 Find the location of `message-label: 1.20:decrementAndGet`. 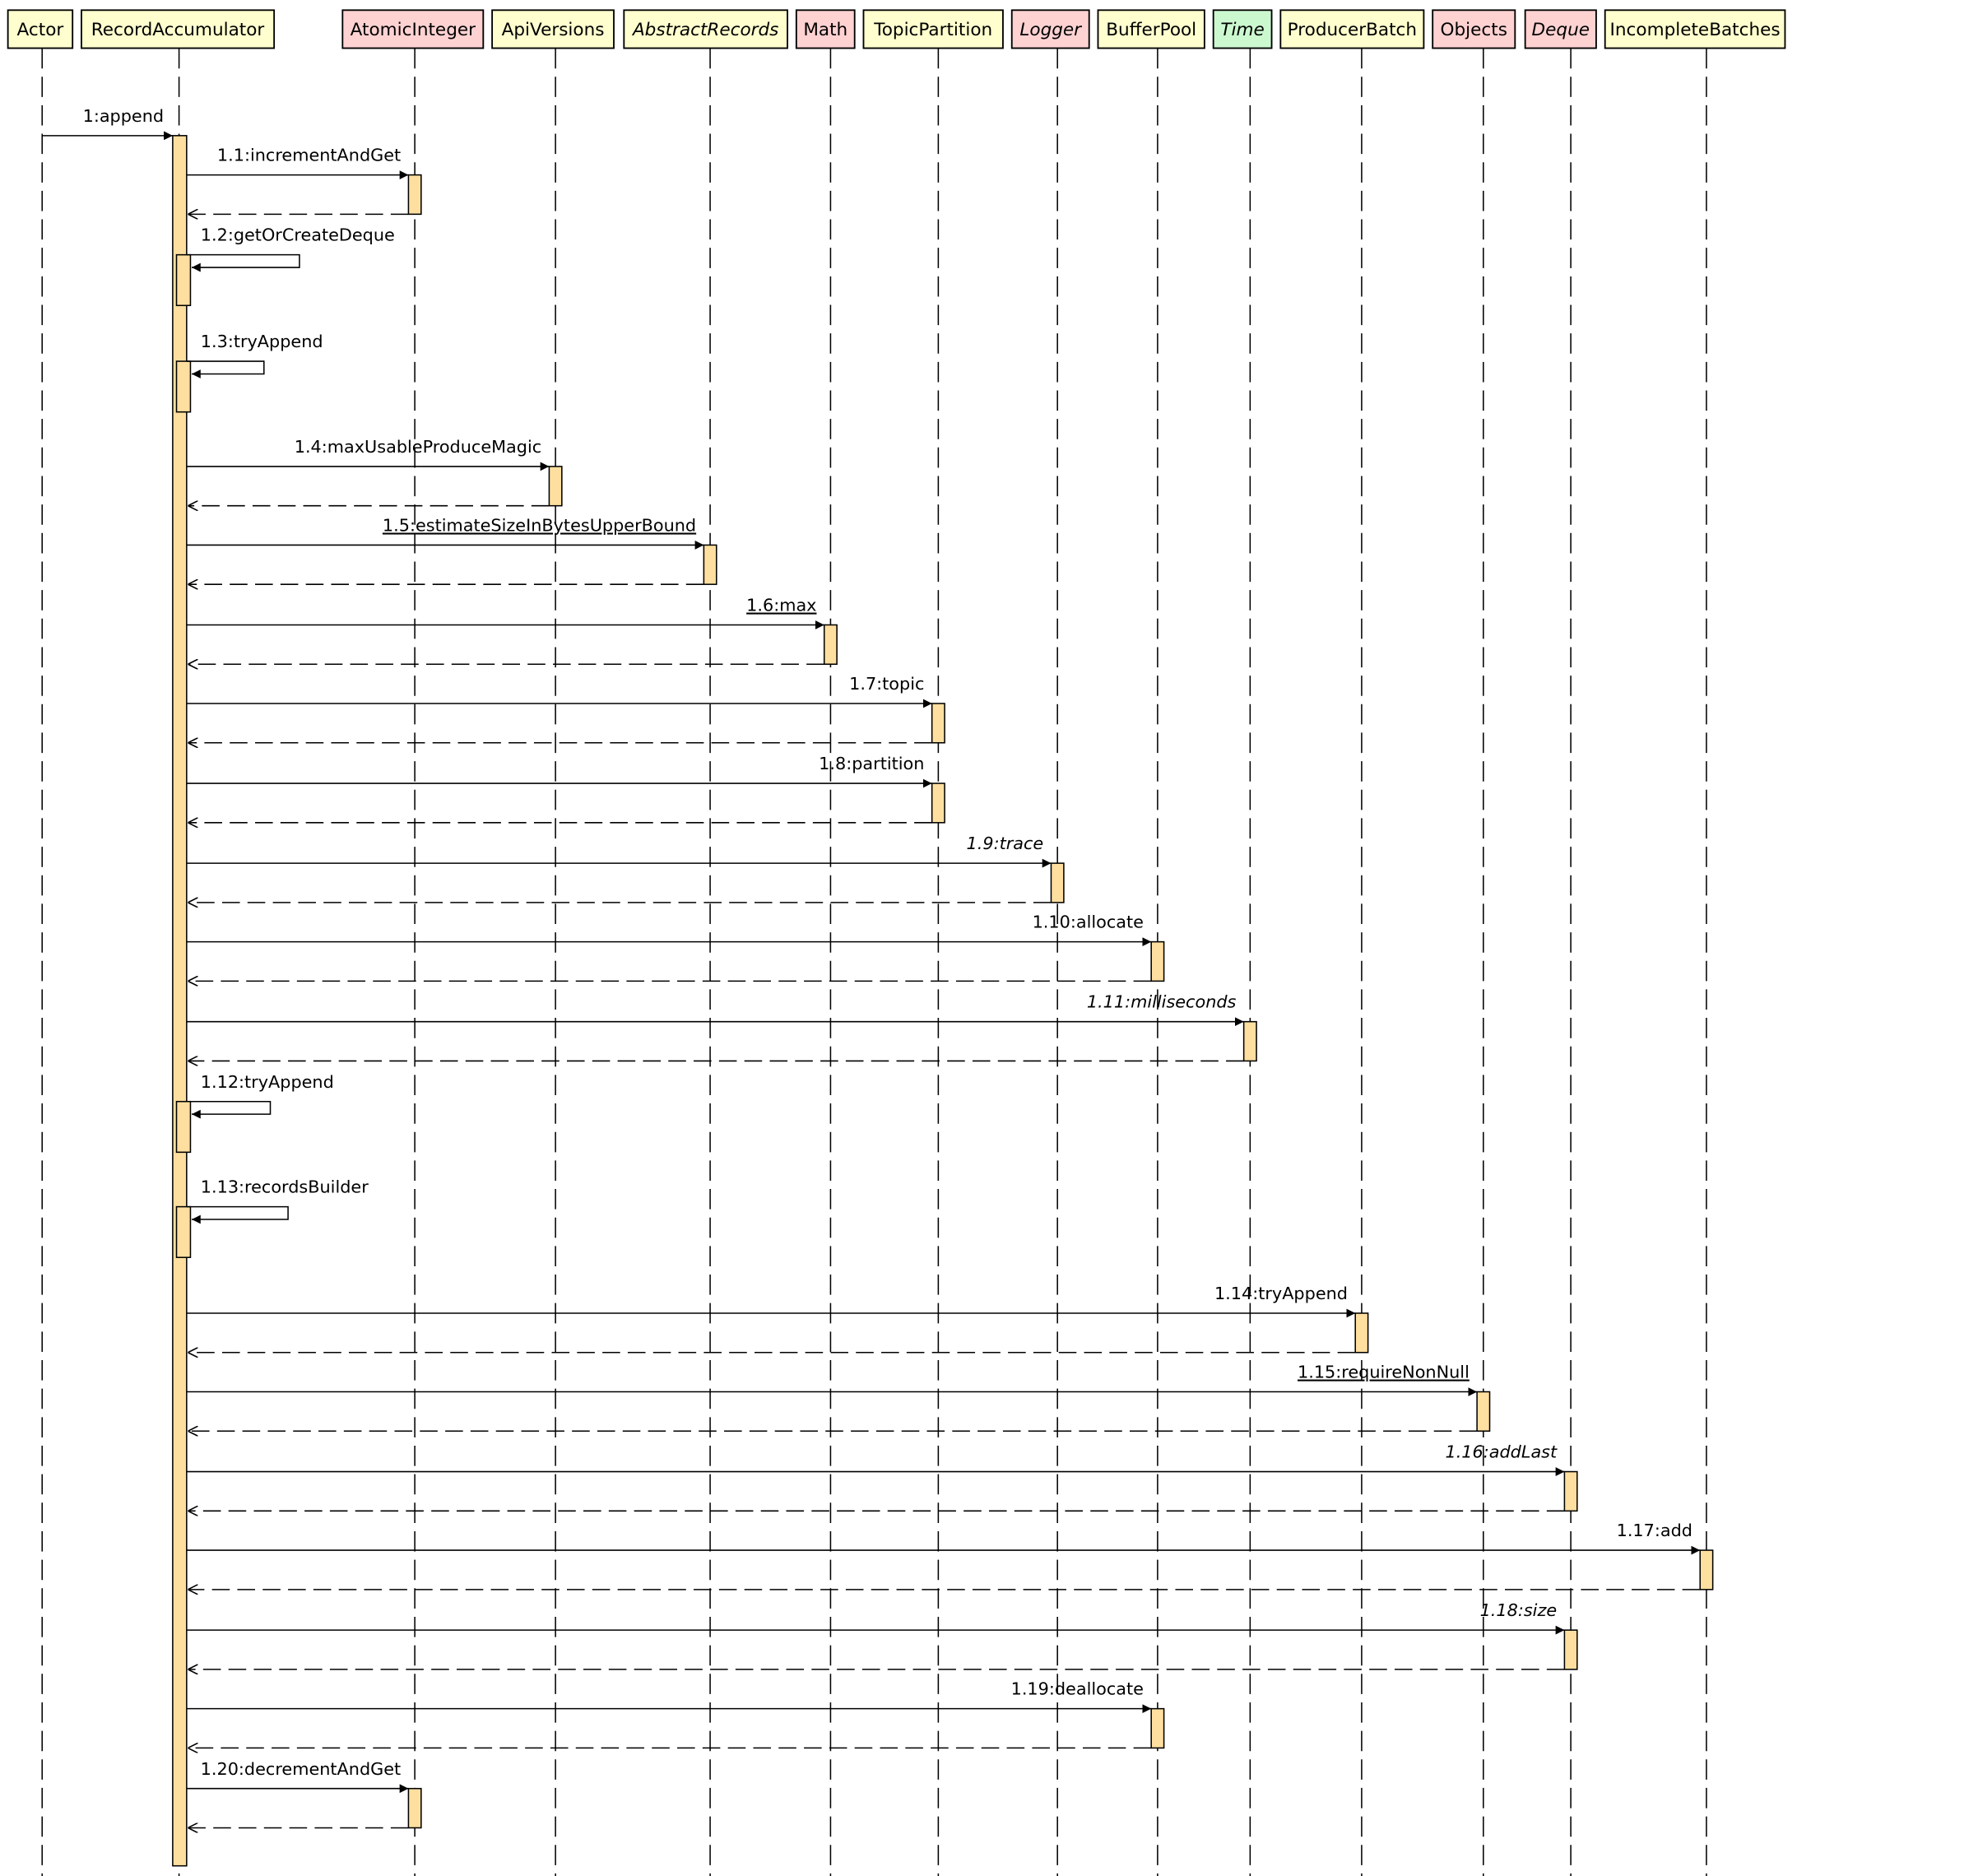

message-label: 1.20:decrementAndGet is located at coordinates (301, 1769).